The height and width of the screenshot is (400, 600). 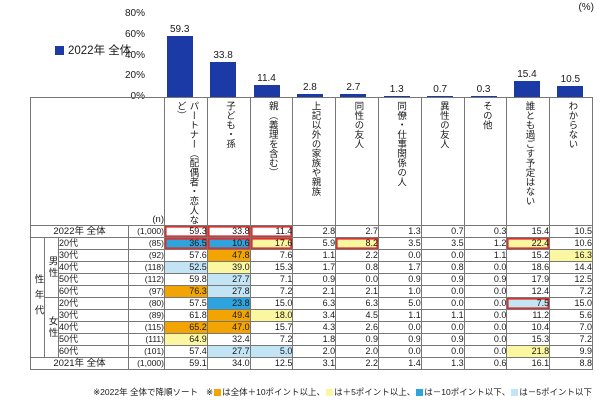 I want to click on y-axis-tick-label: 40%, so click(x=134, y=55).